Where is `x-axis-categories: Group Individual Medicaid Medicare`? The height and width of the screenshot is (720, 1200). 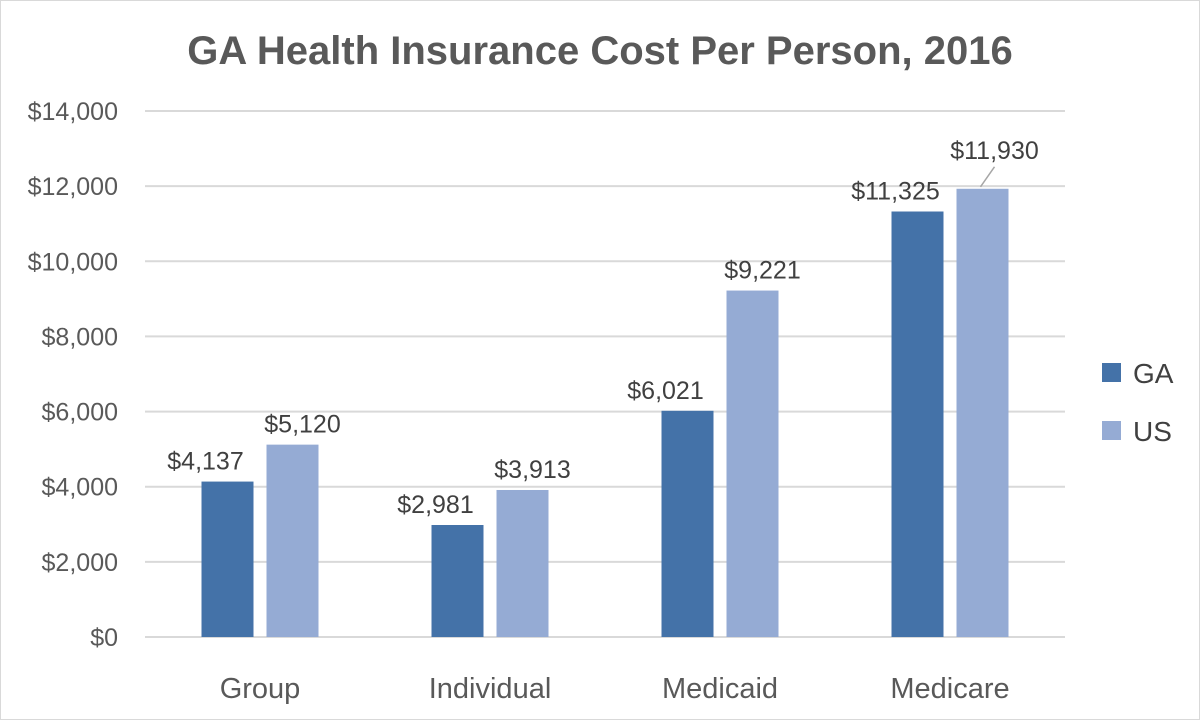
x-axis-categories: Group Individual Medicaid Medicare is located at coordinates (615, 689).